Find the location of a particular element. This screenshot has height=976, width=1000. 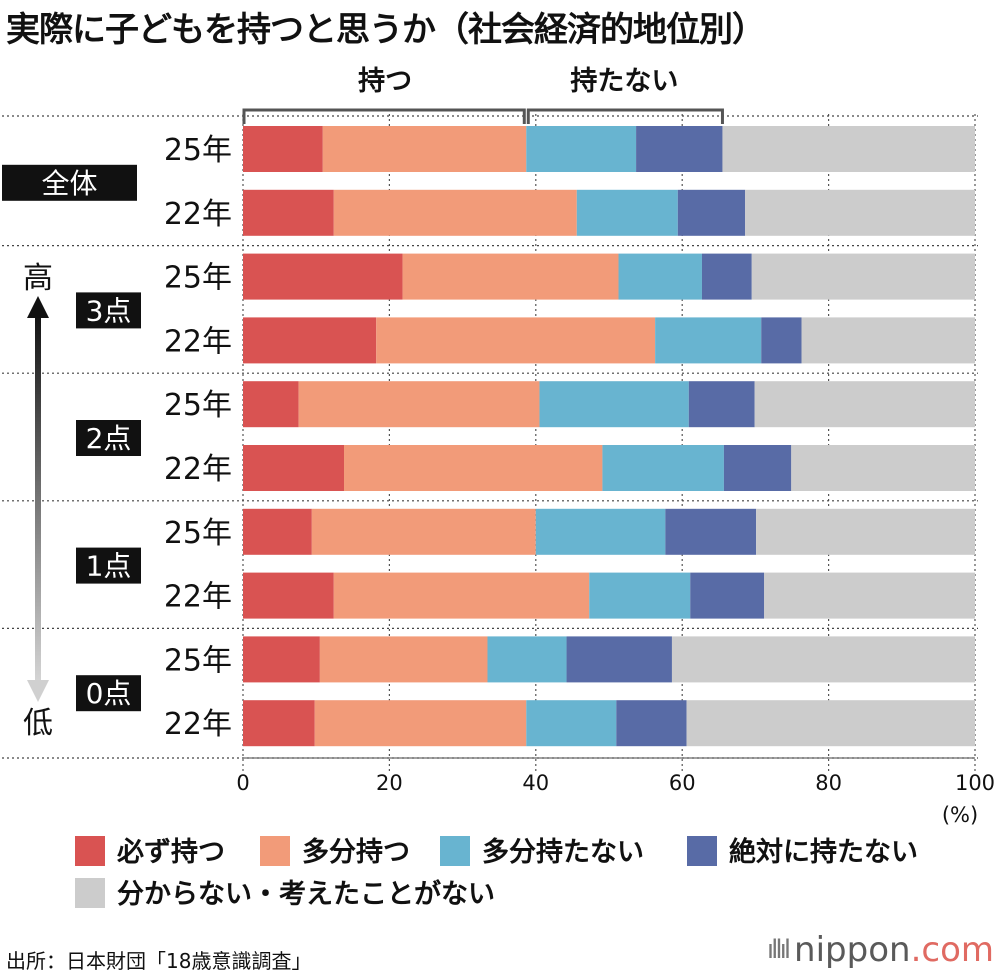

legend-label: 多分持つ is located at coordinates (356, 852).